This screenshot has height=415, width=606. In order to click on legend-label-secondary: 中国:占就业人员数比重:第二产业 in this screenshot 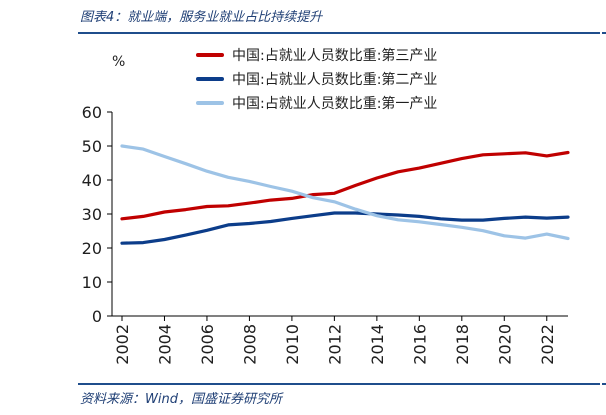, I will do `click(335, 80)`.